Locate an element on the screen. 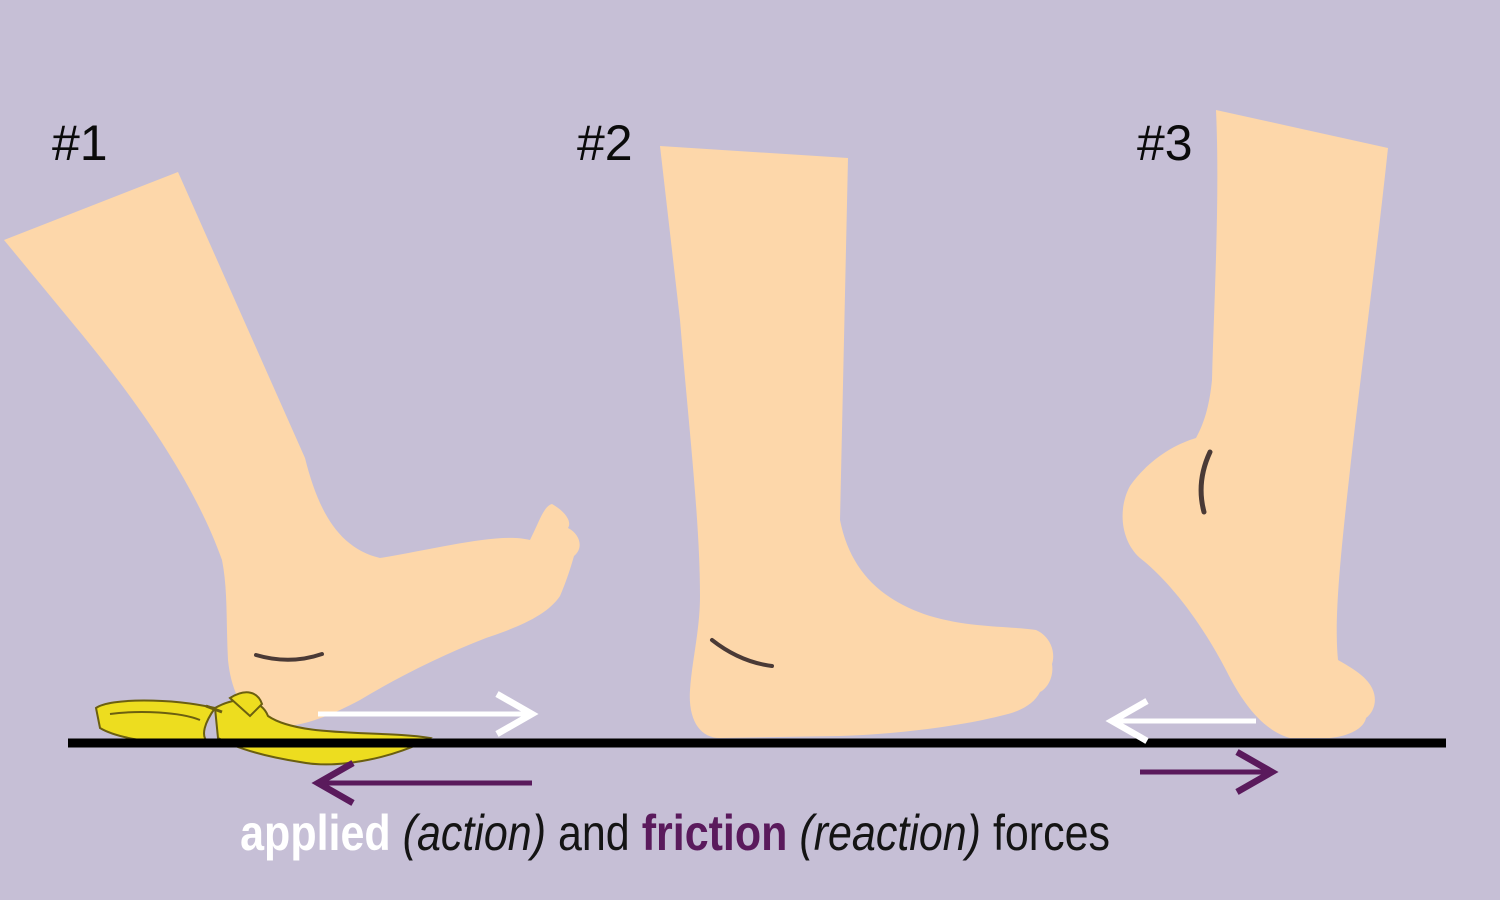  caption-reaction: (reaction) is located at coordinates (890, 833).